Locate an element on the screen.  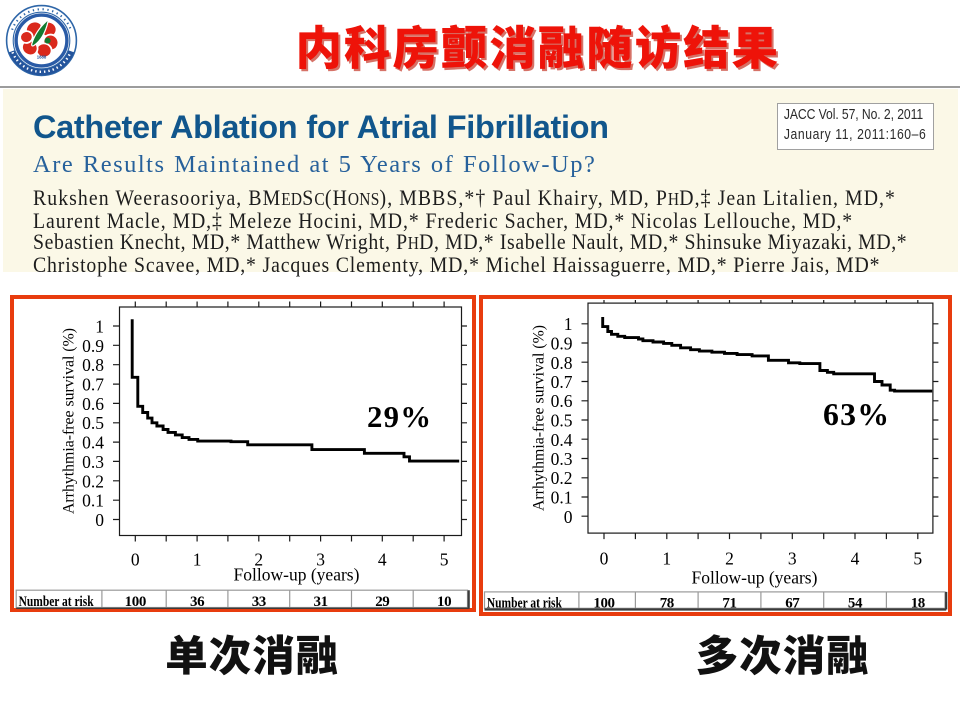
svg-text: 31 is located at coordinates (320, 600).